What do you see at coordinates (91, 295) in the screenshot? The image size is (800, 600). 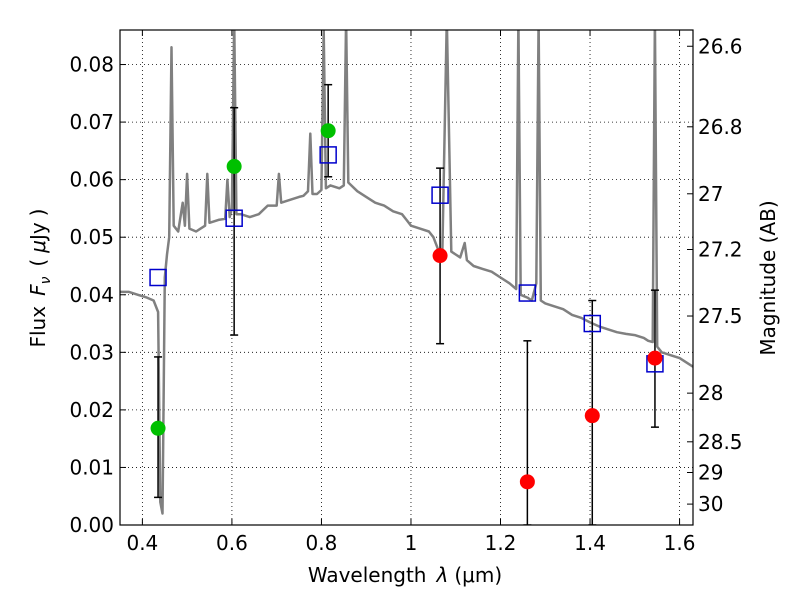 I see `y-tick-label: 0.04` at bounding box center [91, 295].